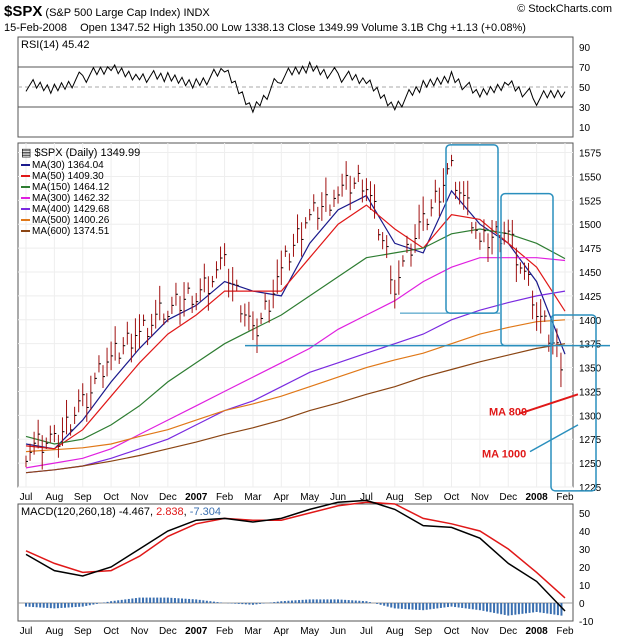 The width and height of the screenshot is (620, 639). Describe the element at coordinates (71, 198) in the screenshot. I see `legend-item: MA(300) 1462.32` at that location.